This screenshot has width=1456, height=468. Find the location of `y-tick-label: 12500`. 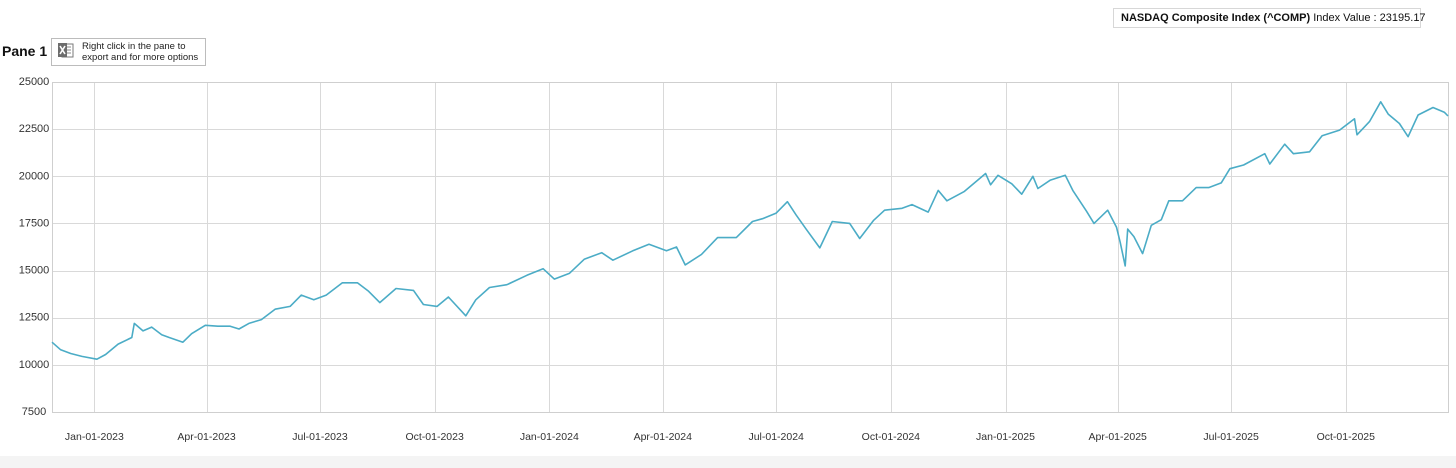

y-tick-label: 12500 is located at coordinates (34, 318).